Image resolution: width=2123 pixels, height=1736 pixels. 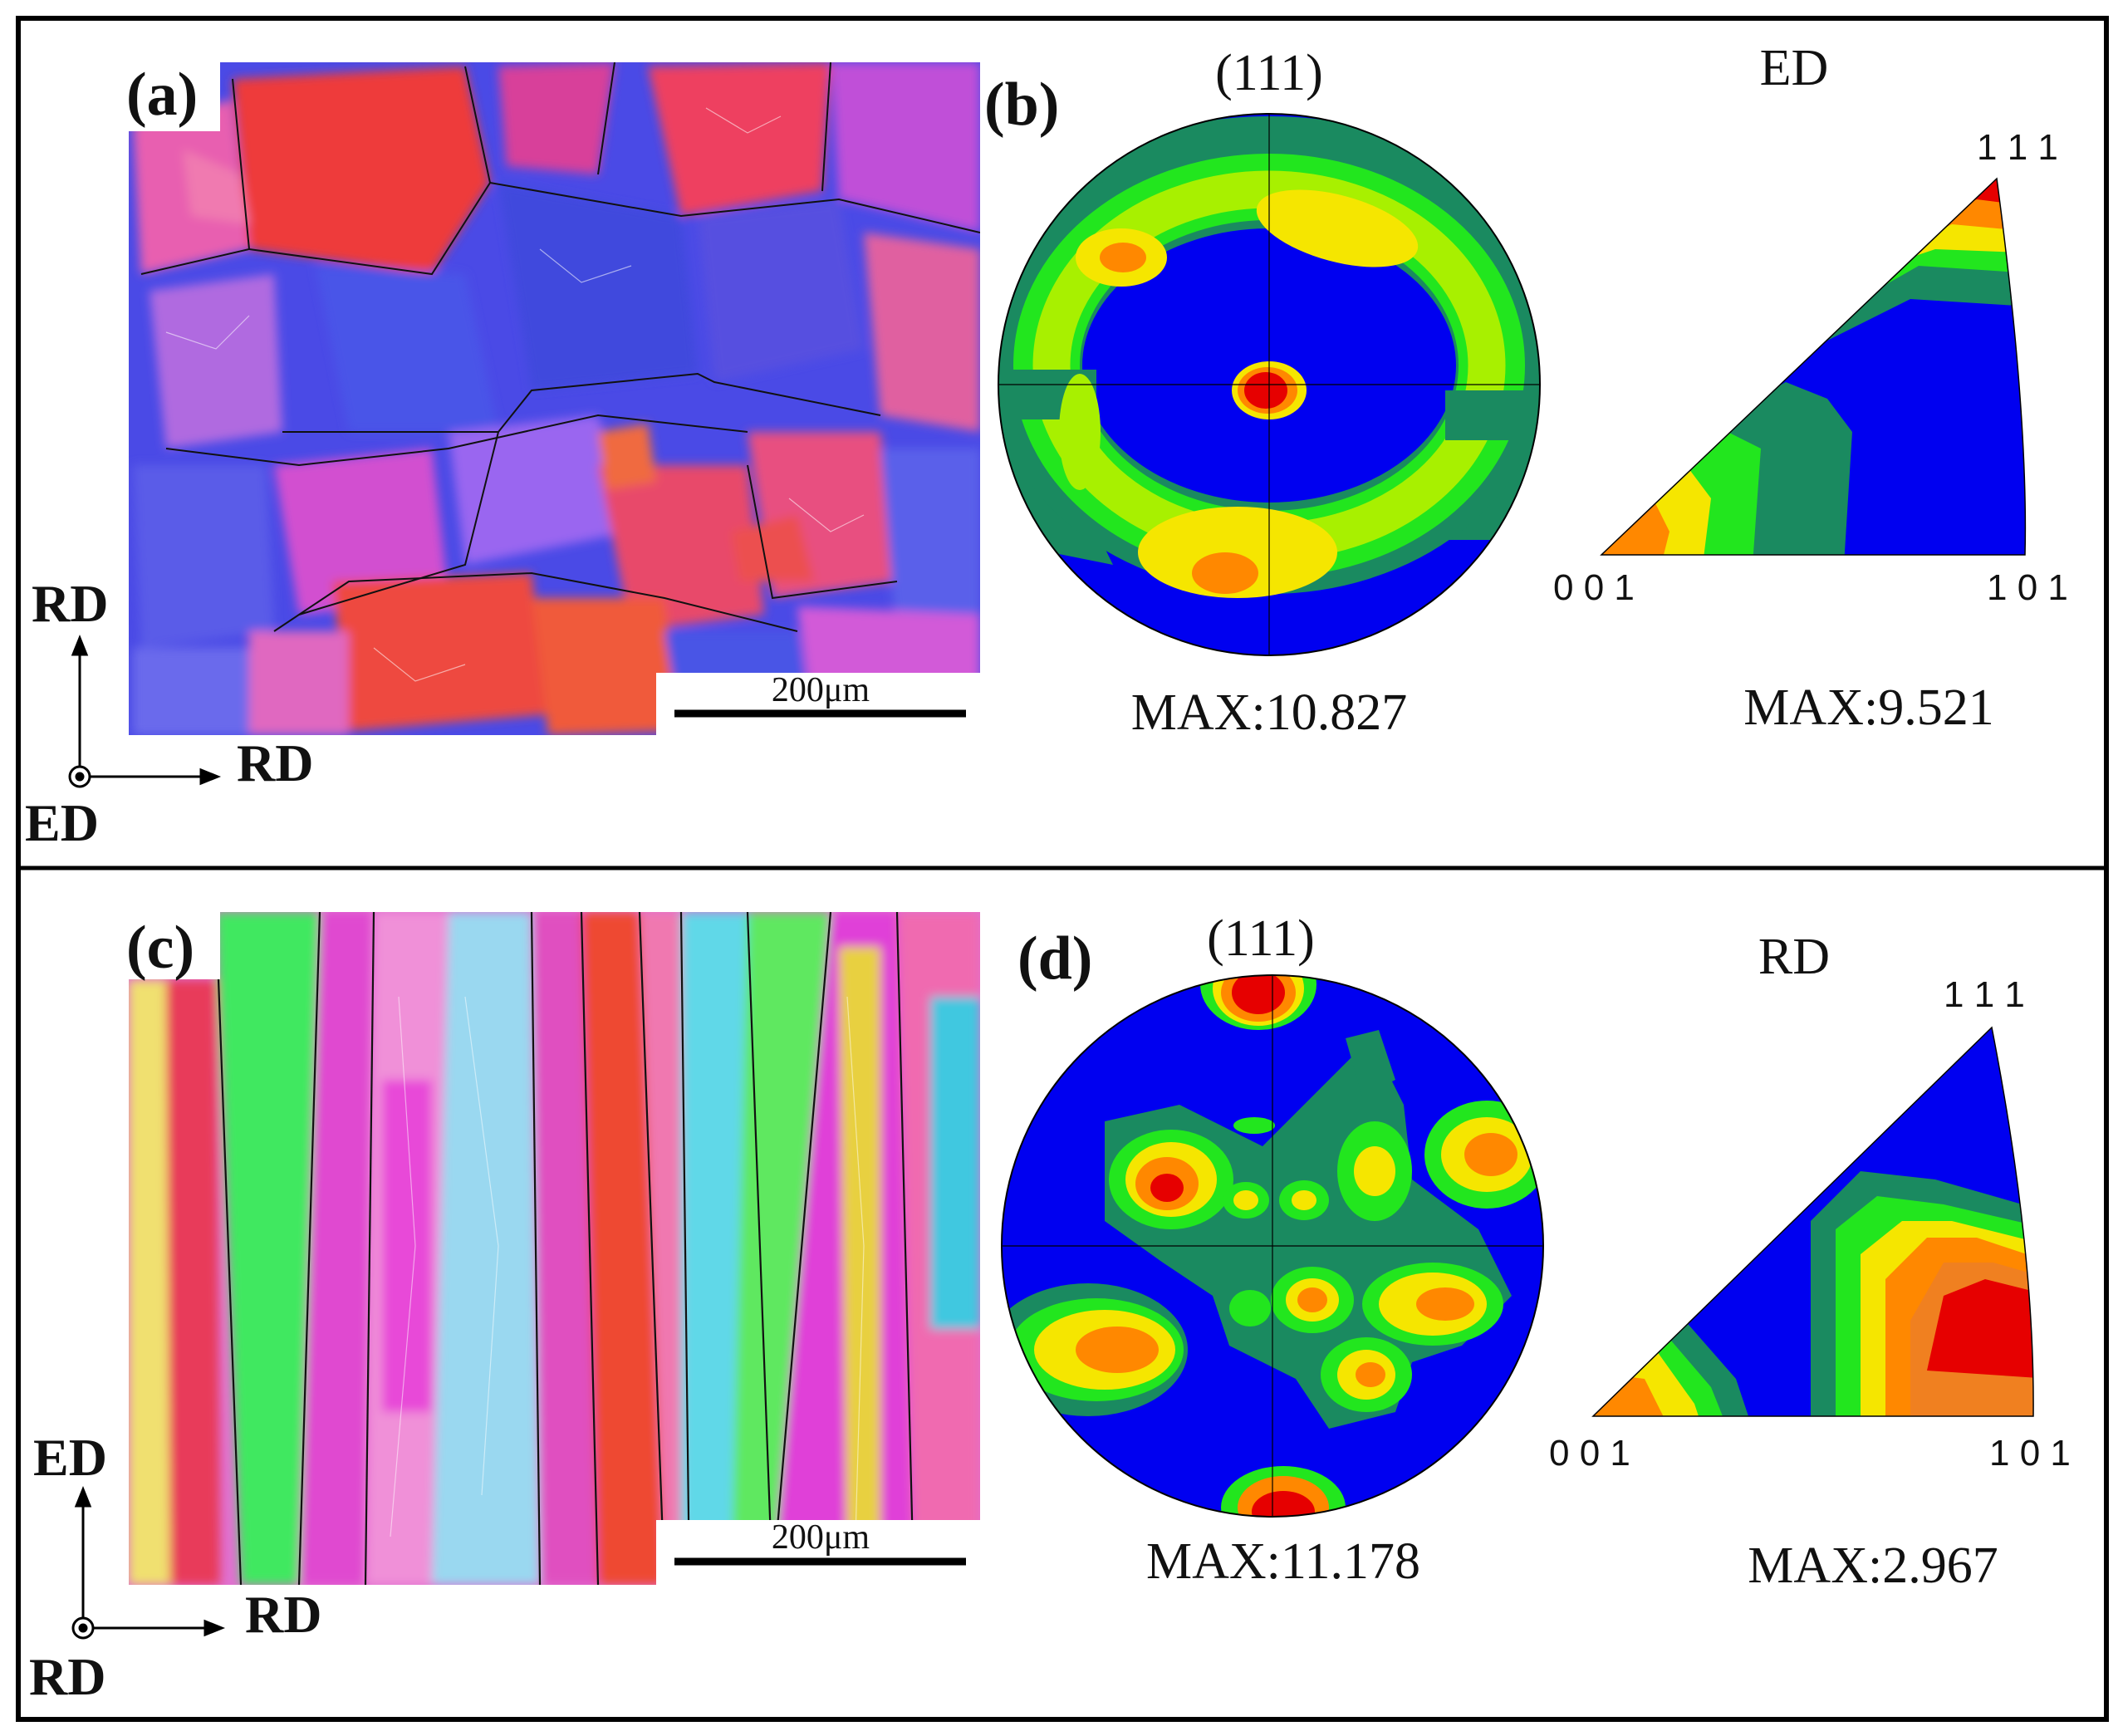 What do you see at coordinates (1261, 939) in the screenshot?
I see `pole-figure-title-d: (111)` at bounding box center [1261, 939].